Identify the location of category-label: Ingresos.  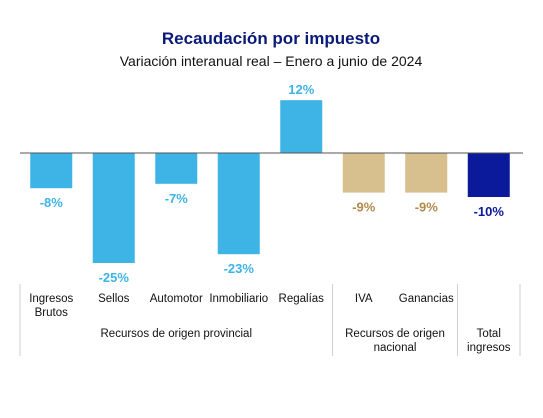
(51, 299).